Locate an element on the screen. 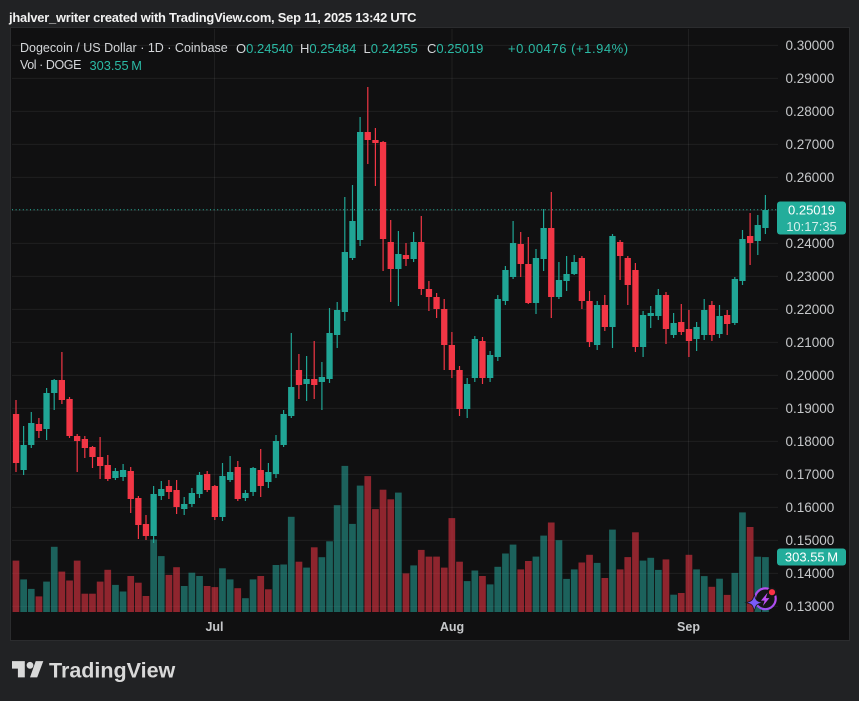 The height and width of the screenshot is (701, 859). svg-text: 0.25019 is located at coordinates (811, 209).